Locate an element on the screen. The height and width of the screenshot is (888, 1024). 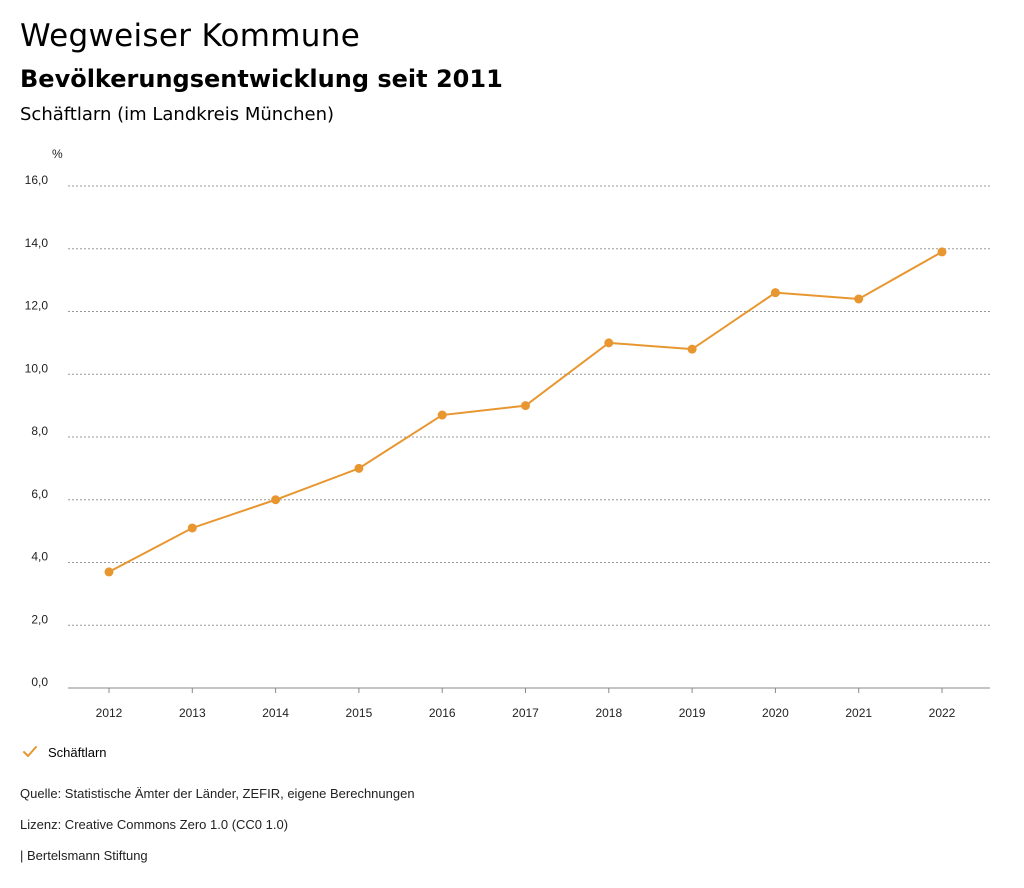
x-tick-label: 2014 is located at coordinates (275, 713).